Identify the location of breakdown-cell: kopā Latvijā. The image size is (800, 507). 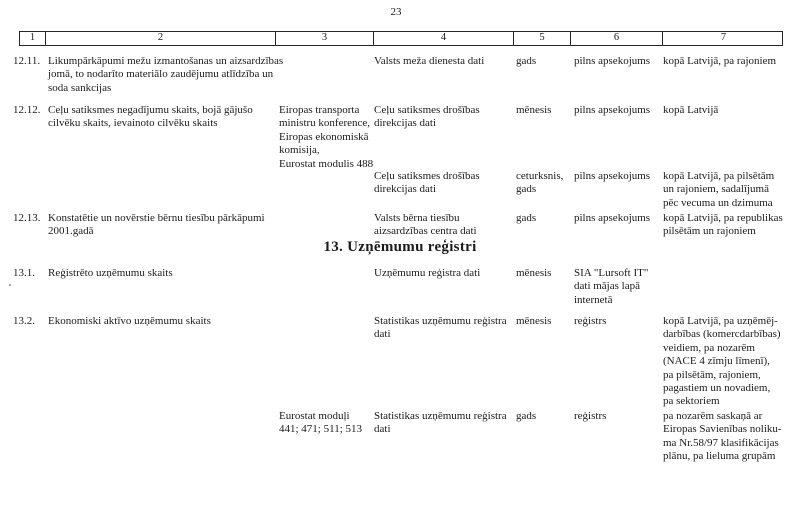
(691, 110).